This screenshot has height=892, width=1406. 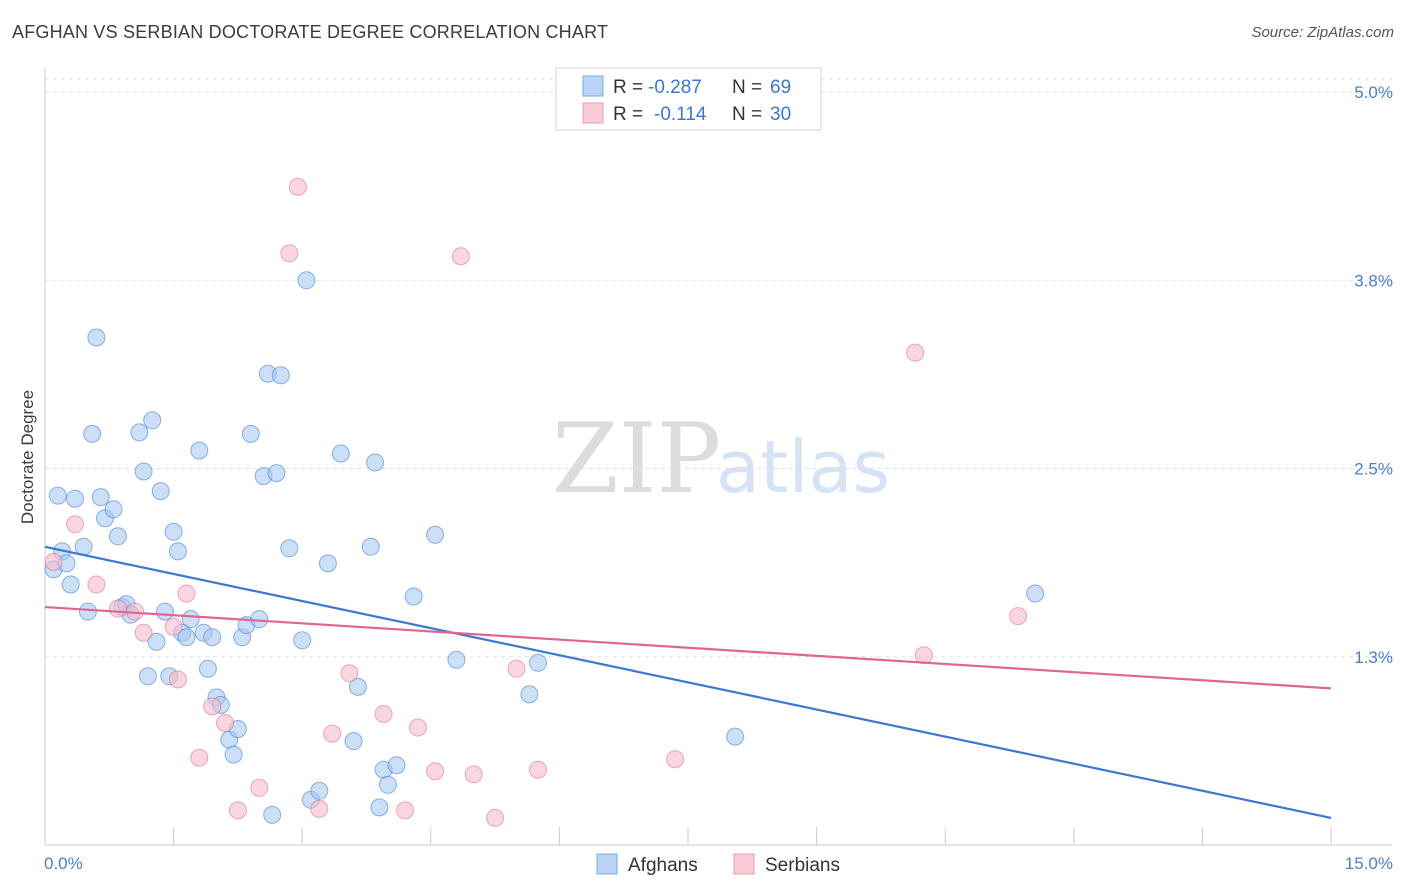 I want to click on legend-swatch-serbians, so click(x=593, y=113).